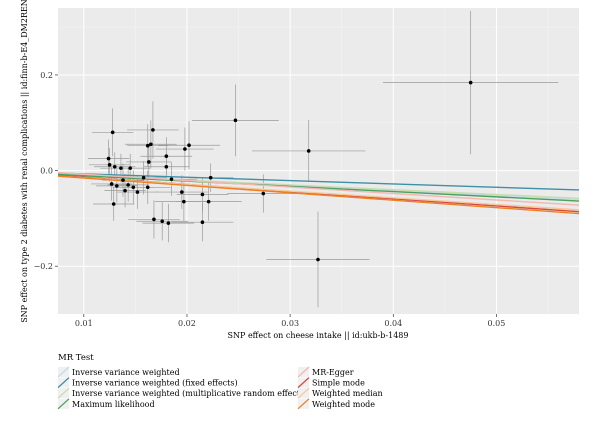 The width and height of the screenshot is (600, 439). Describe the element at coordinates (343, 404) in the screenshot. I see `legend-label: Weighted mode` at that location.